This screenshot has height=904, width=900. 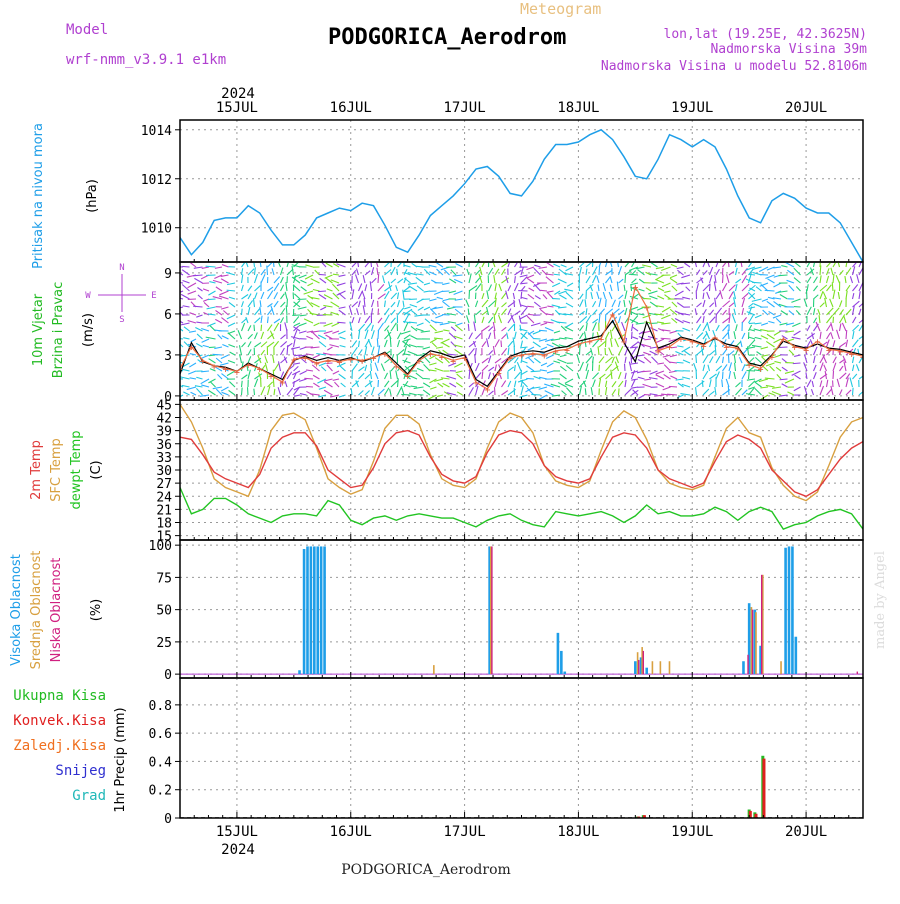 I want to click on y-tick-label: 24, so click(x=164, y=497).